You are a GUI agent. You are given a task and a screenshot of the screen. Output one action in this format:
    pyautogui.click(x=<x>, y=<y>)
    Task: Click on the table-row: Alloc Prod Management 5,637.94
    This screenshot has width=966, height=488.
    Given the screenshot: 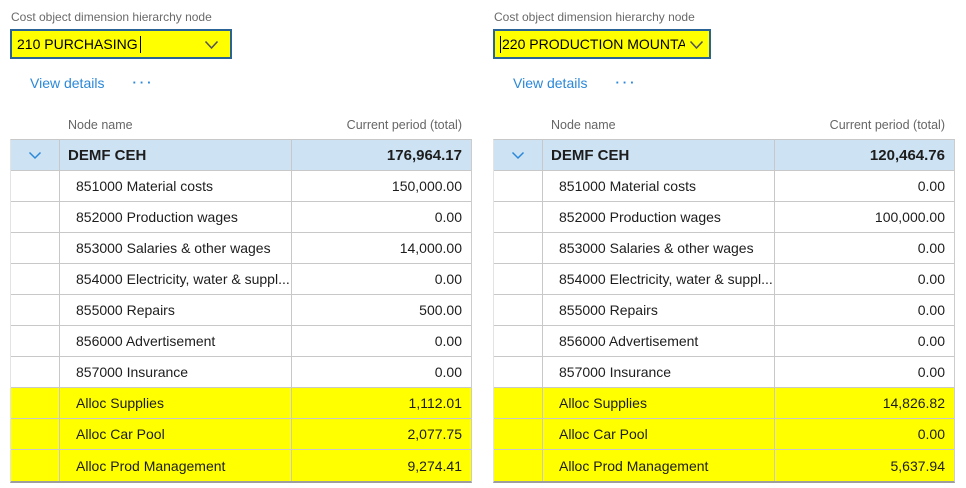 What is the action you would take?
    pyautogui.click(x=724, y=465)
    